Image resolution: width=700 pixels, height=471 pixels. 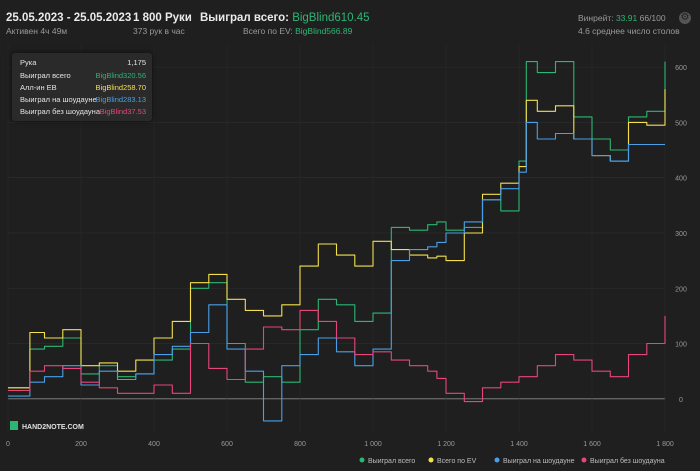 I want to click on ev-label: Всего по EV:, so click(x=268, y=31).